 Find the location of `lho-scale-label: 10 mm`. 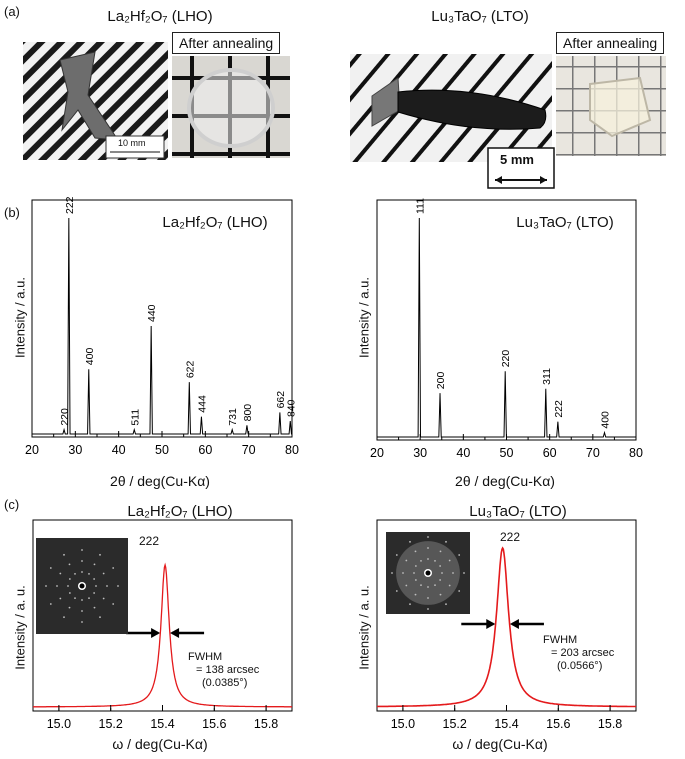

lho-scale-label: 10 mm is located at coordinates (132, 143).